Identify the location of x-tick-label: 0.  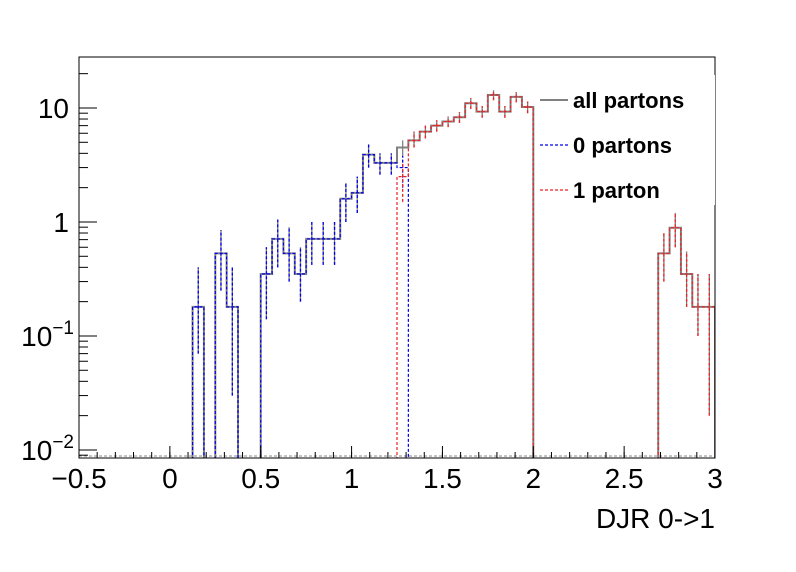
(170, 478).